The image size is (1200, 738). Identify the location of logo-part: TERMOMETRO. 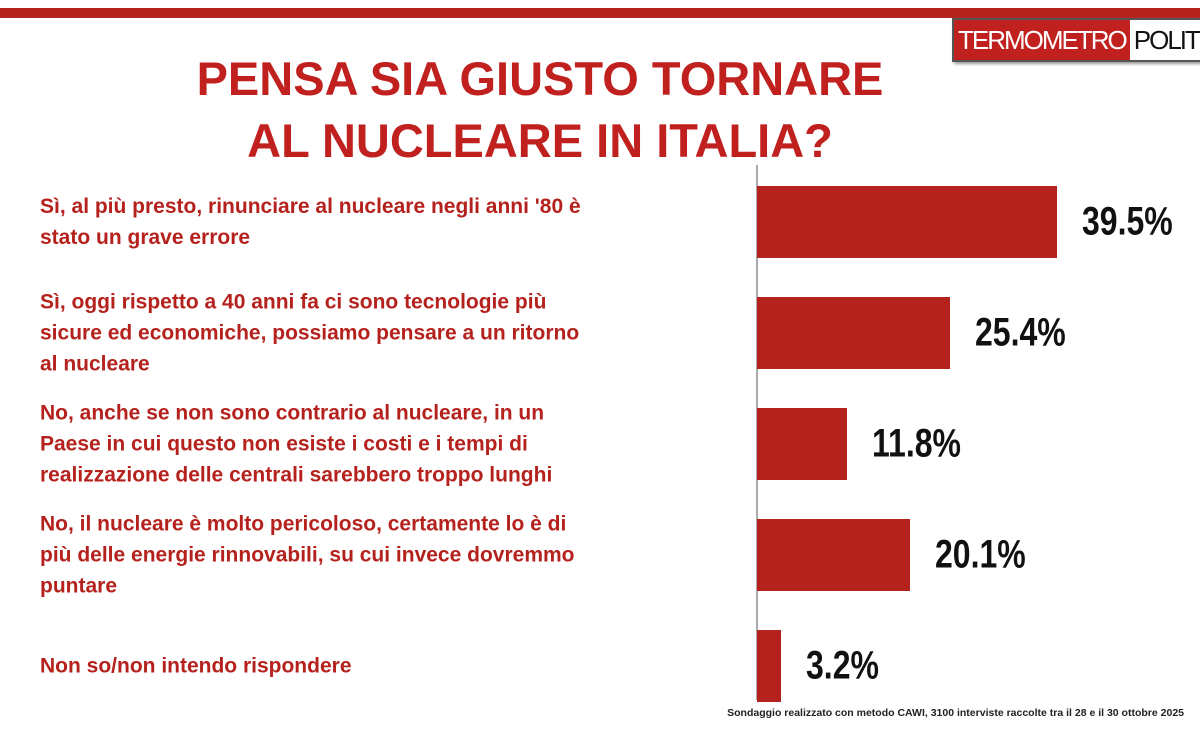
(1042, 40).